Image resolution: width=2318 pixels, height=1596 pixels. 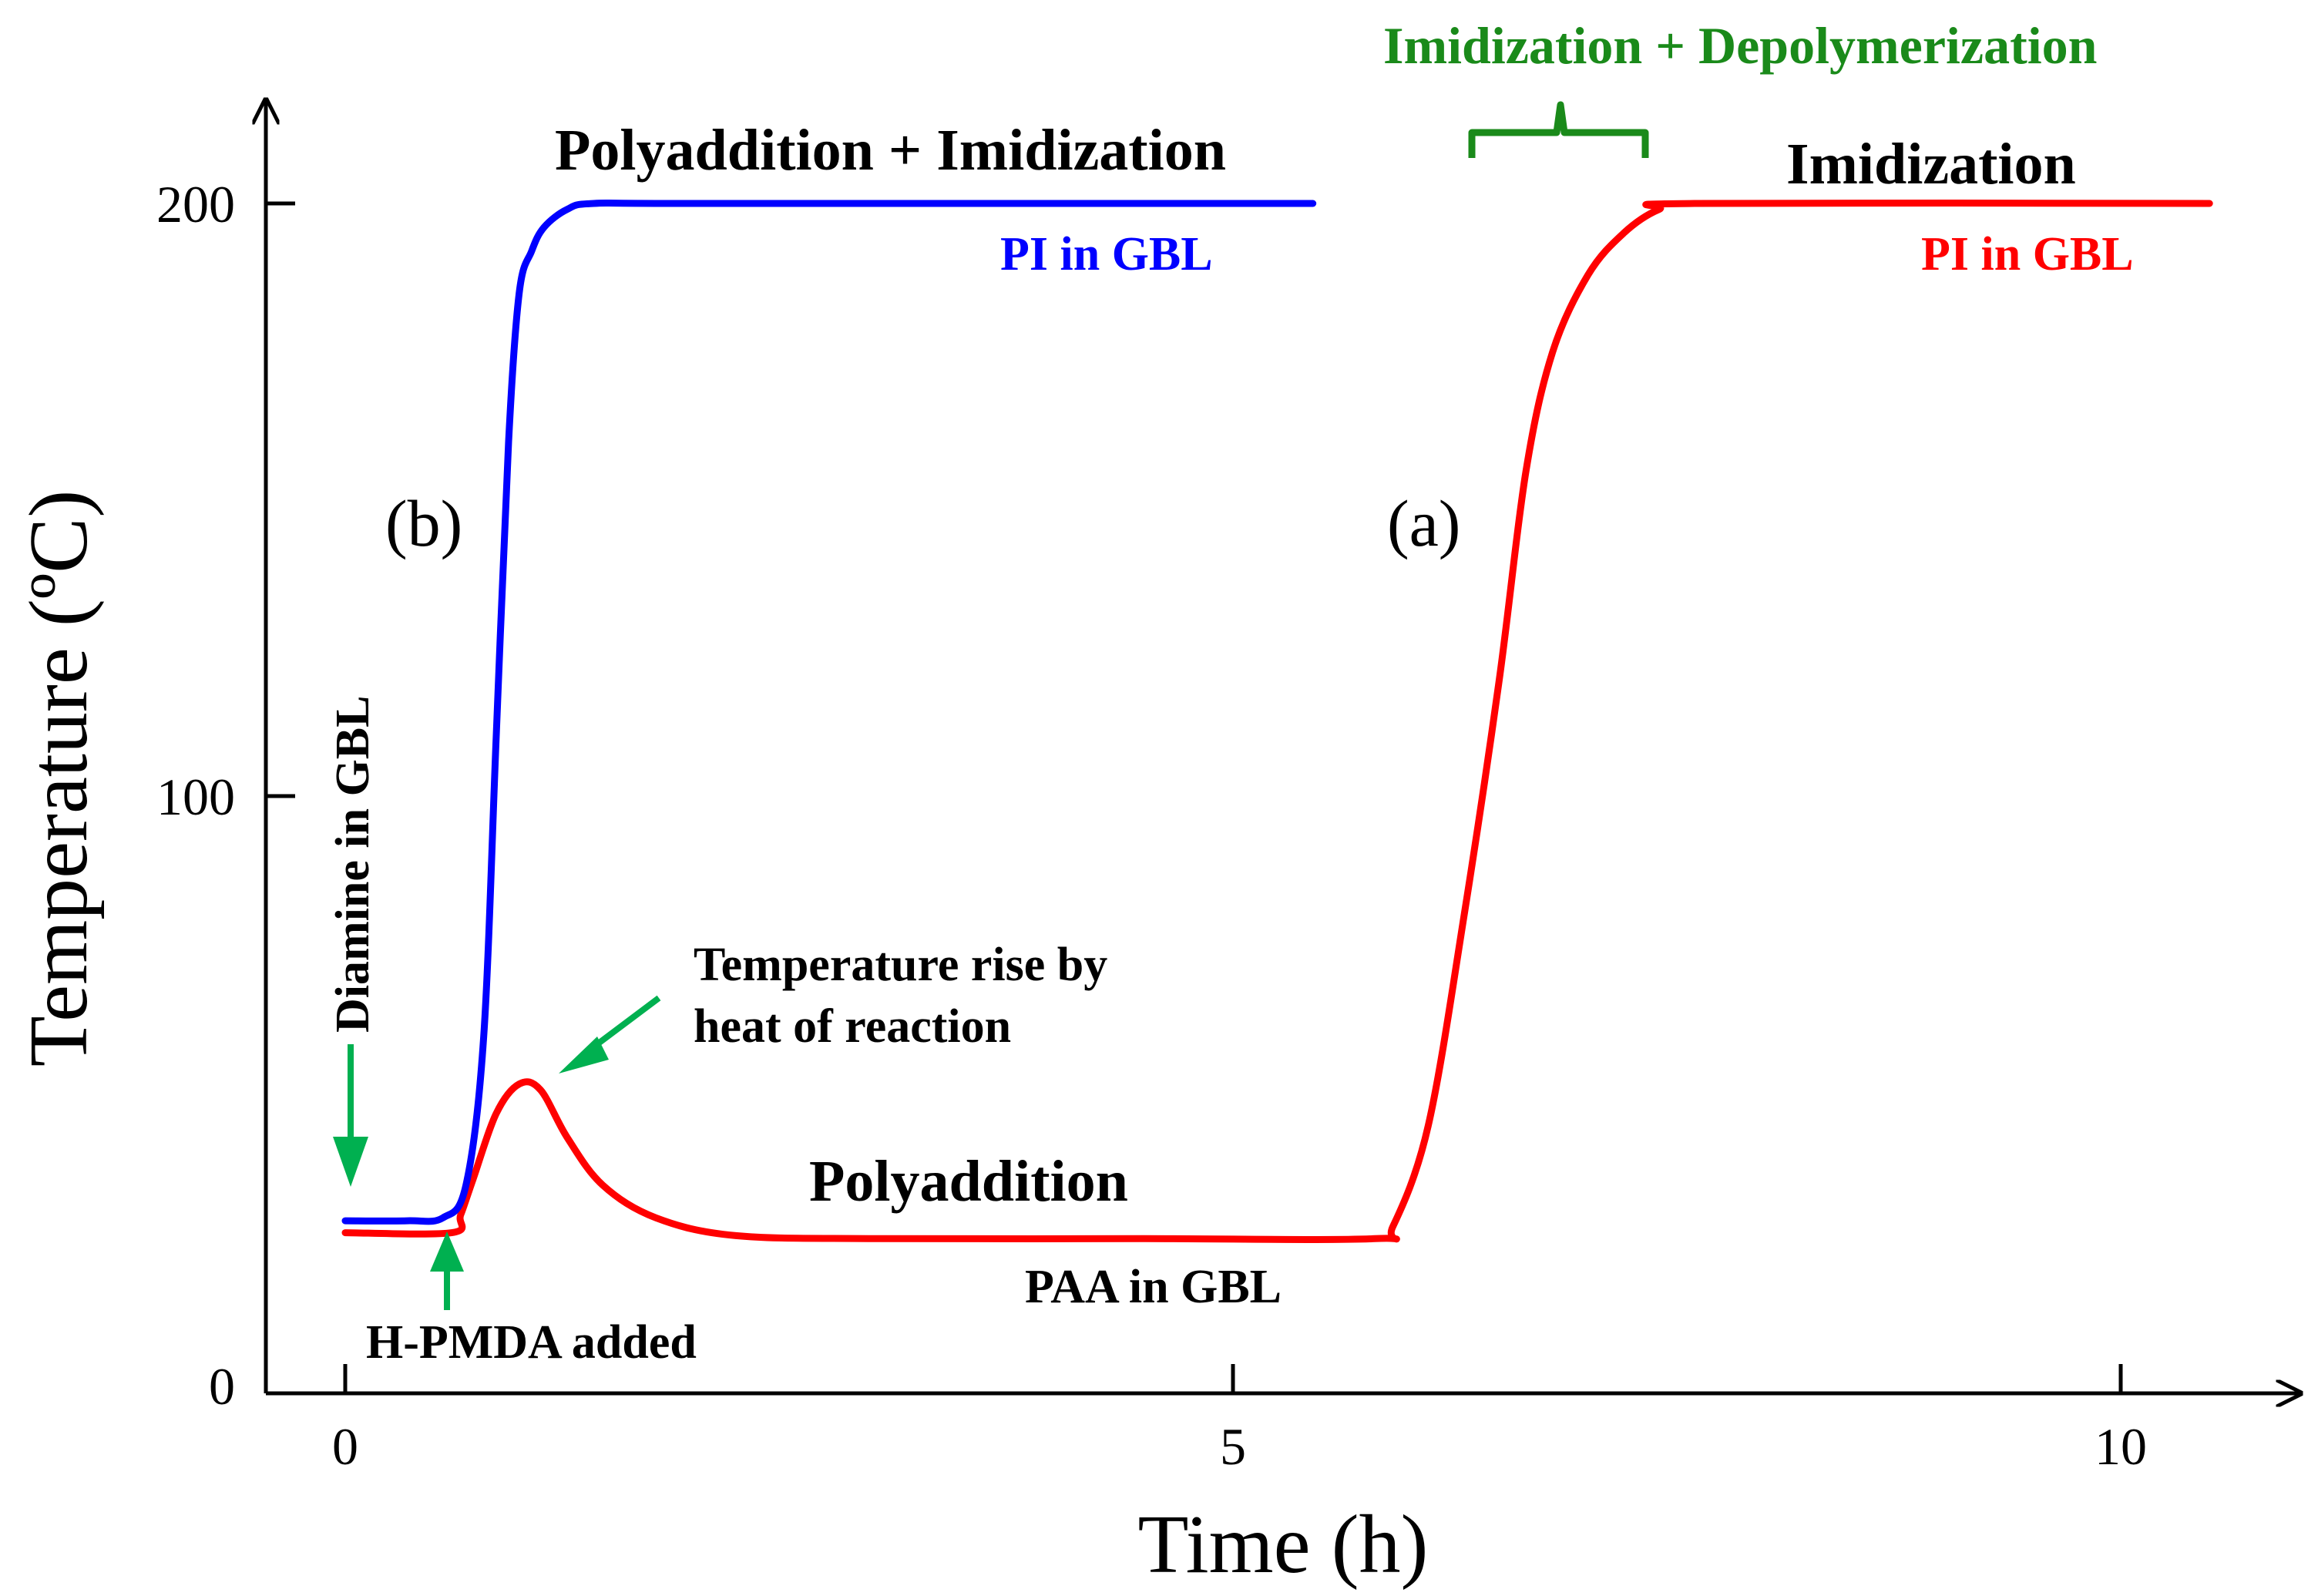 I want to click on y-axis-label: Temperature (ºC), so click(x=59, y=779).